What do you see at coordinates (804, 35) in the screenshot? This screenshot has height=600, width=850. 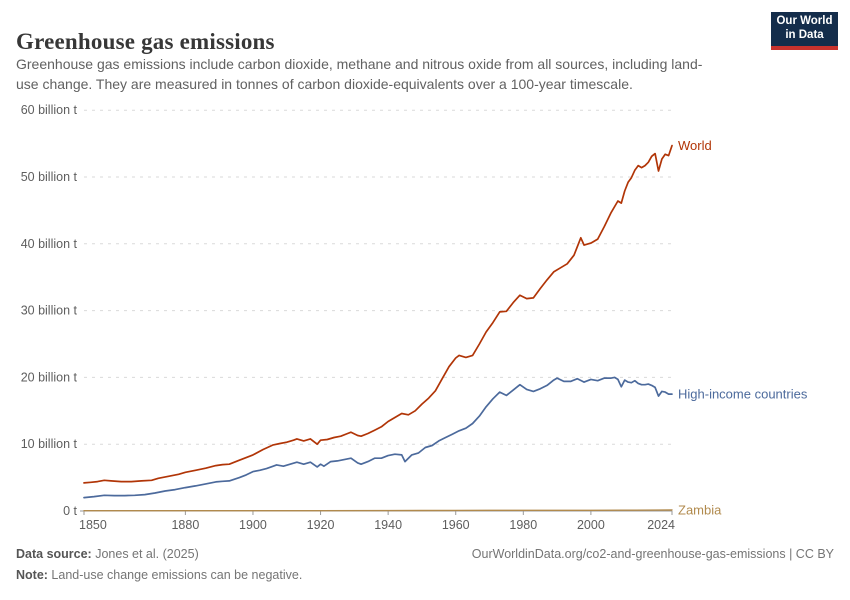 I see `owid-logo-line2: in Data` at bounding box center [804, 35].